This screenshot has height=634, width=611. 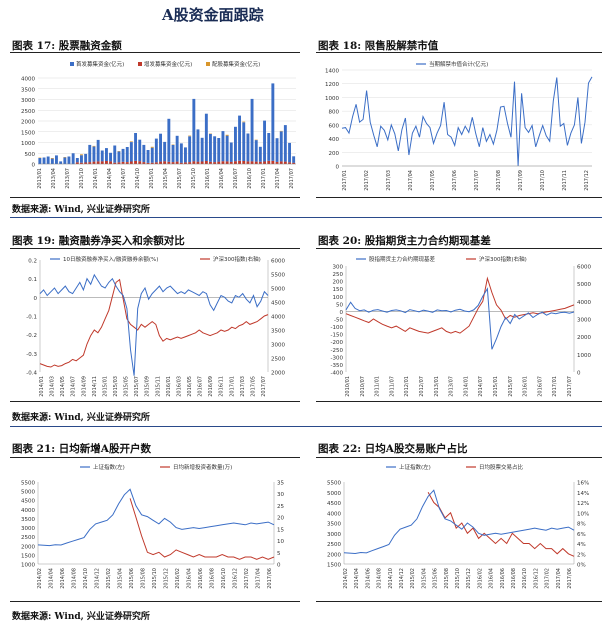 What do you see at coordinates (584, 321) in the screenshot?
I see `fig20-right-ytick: 3000` at bounding box center [584, 321].